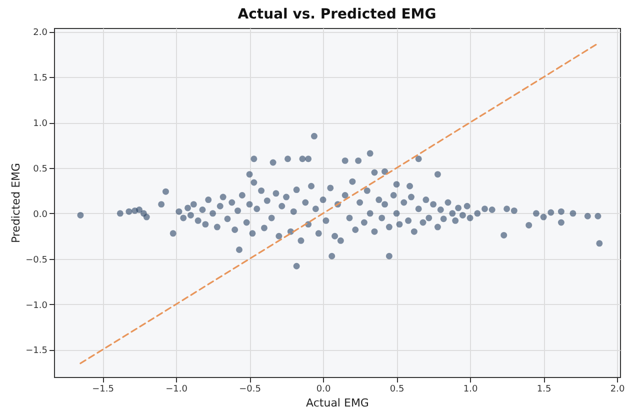  Describe the element at coordinates (544, 389) in the screenshot. I see `x-tick-label: 1.5` at that location.